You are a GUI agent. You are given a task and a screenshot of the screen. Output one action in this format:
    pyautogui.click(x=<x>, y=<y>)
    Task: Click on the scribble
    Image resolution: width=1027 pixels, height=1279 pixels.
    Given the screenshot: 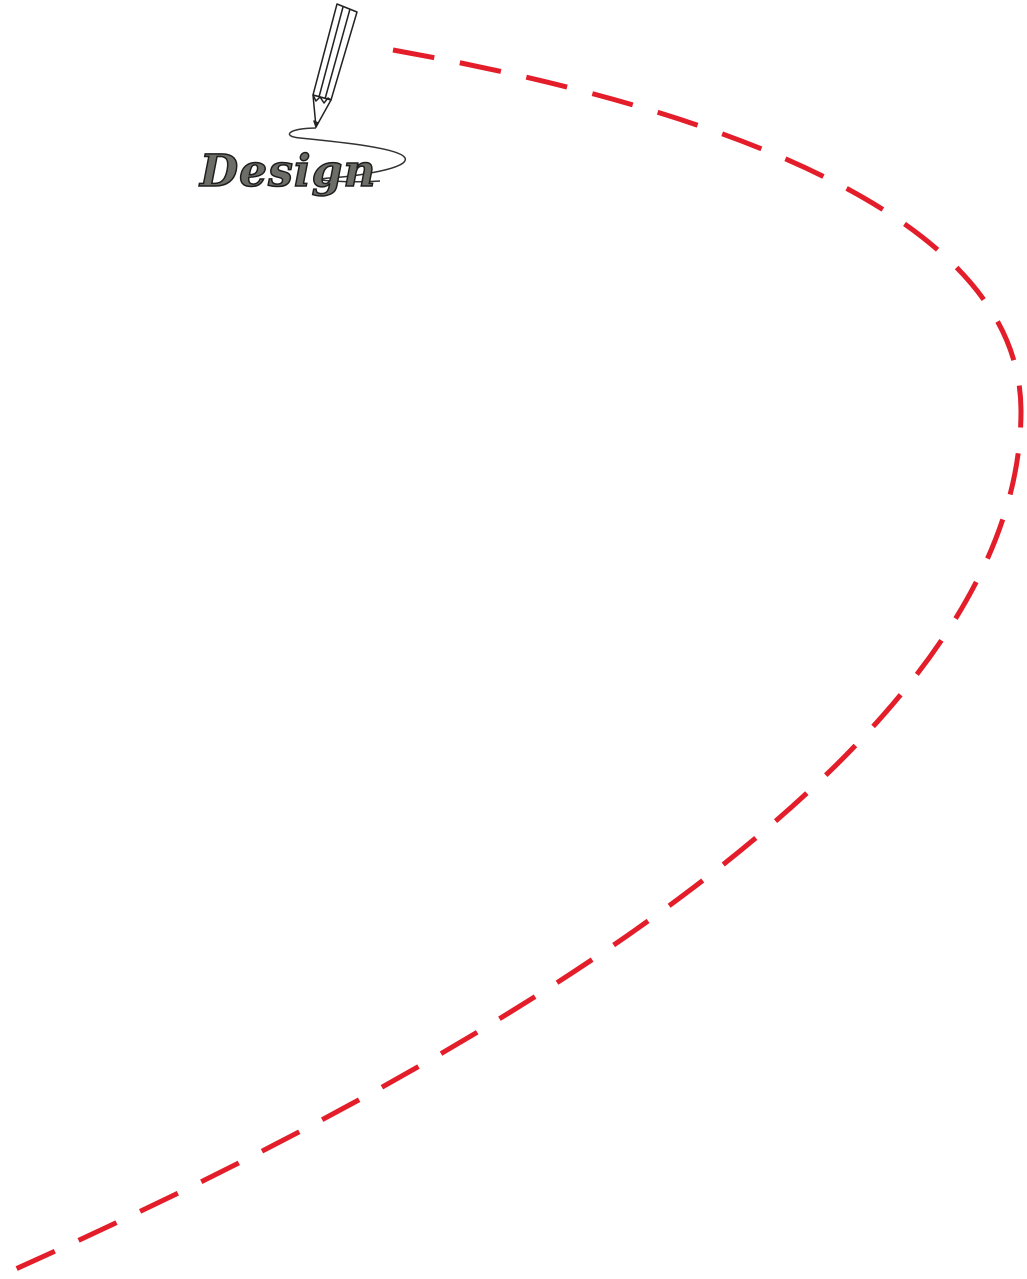 What is the action you would take?
    pyautogui.click(x=347, y=155)
    